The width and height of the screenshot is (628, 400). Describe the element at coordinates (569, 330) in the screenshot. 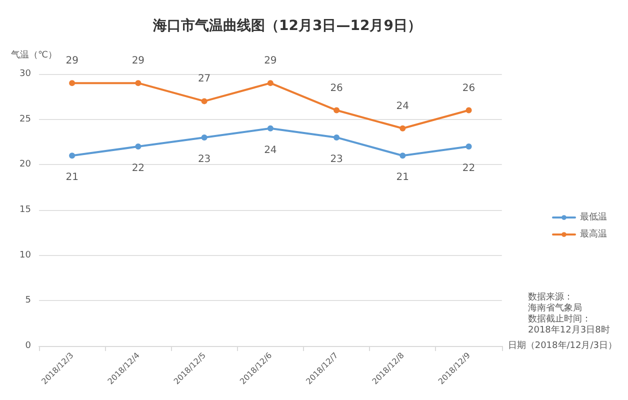

I see `text: 2018年12月3日8时` at that location.